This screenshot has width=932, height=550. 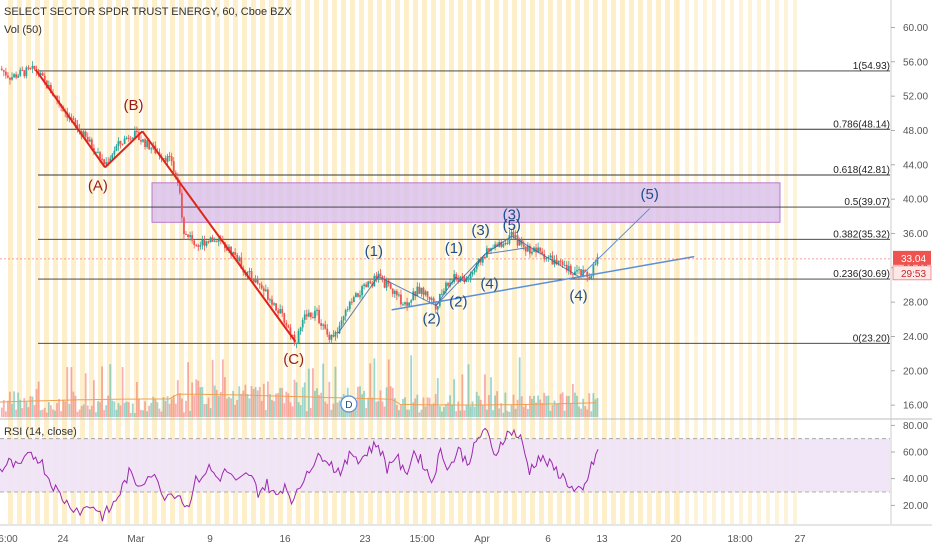 I want to click on impulse-wave-line, so click(x=219, y=236).